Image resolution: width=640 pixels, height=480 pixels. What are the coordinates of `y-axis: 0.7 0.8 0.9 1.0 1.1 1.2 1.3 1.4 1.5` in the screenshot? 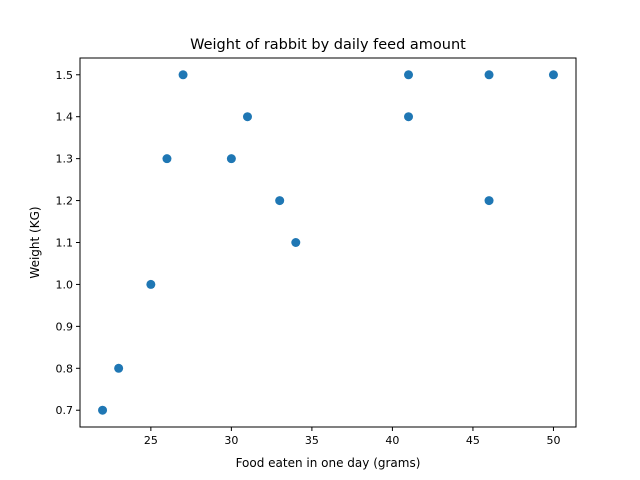 It's located at (68, 243).